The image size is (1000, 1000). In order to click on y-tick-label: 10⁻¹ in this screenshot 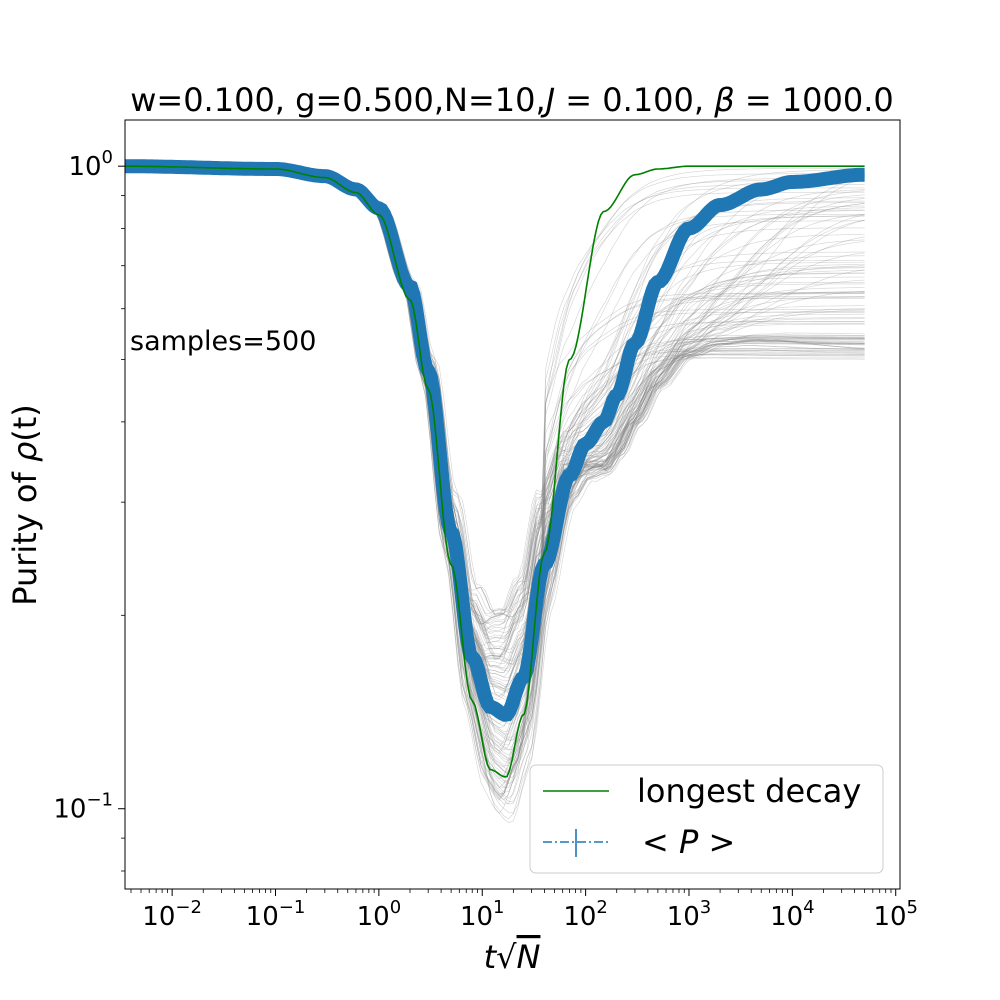, I will do `click(83, 807)`.